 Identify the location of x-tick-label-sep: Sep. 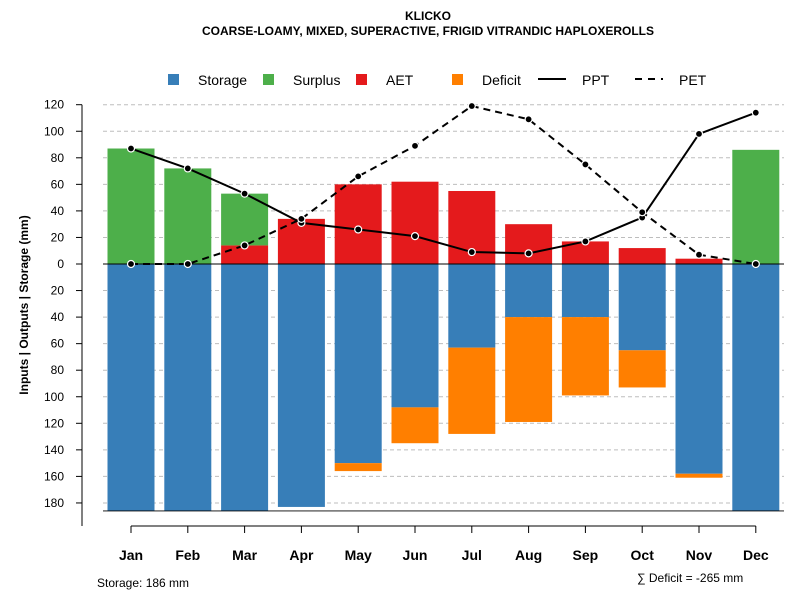
(586, 555).